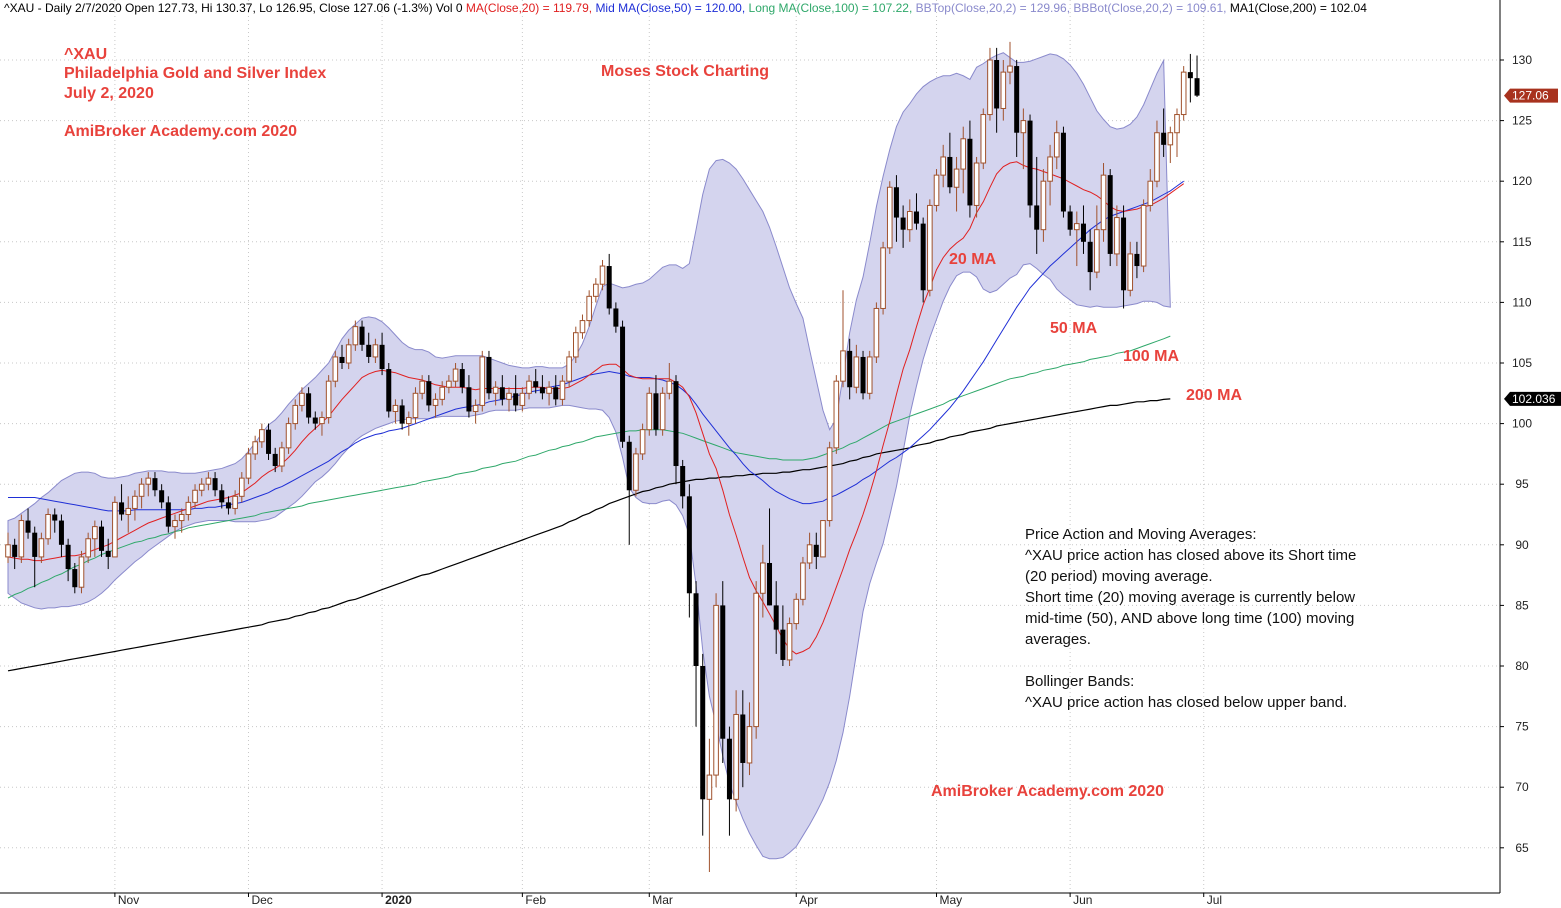 Image resolution: width=1561 pixels, height=908 pixels. I want to click on note-line-3: (20 period) moving average., so click(1119, 576).